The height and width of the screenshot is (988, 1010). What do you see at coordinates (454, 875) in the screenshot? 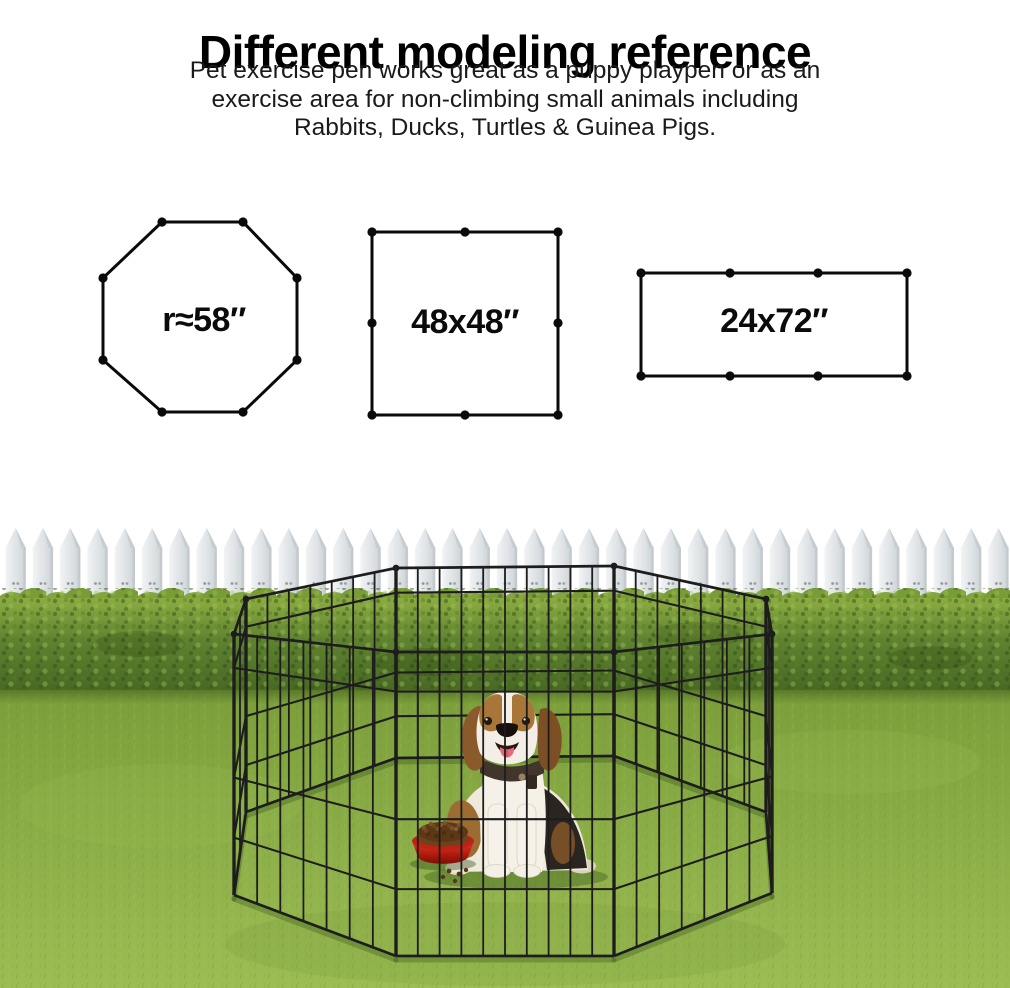
I see `spilled-kibble` at bounding box center [454, 875].